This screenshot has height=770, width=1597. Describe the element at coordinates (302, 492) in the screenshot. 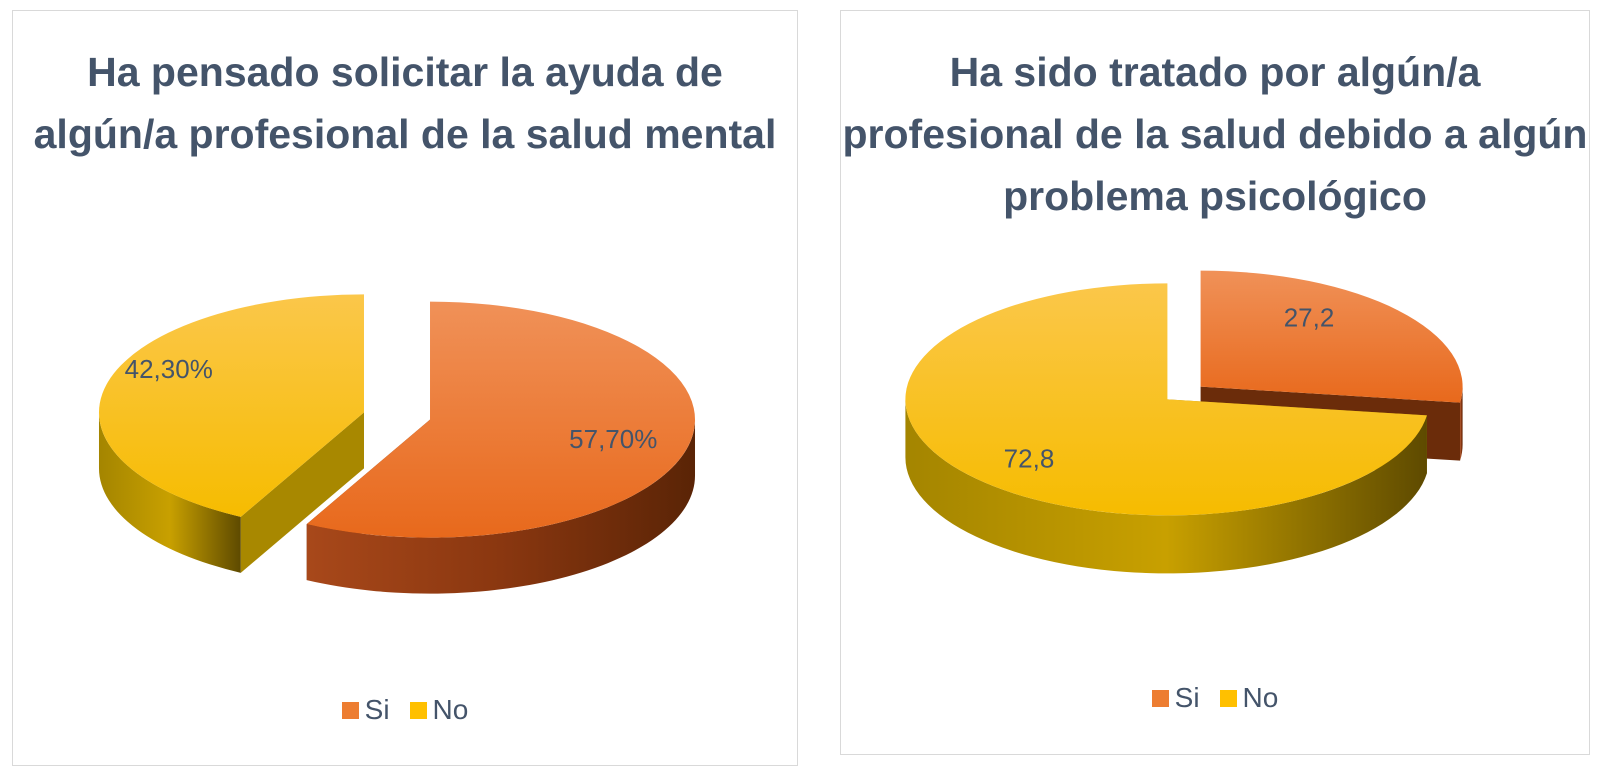

I see `pie-slice-wall` at that location.